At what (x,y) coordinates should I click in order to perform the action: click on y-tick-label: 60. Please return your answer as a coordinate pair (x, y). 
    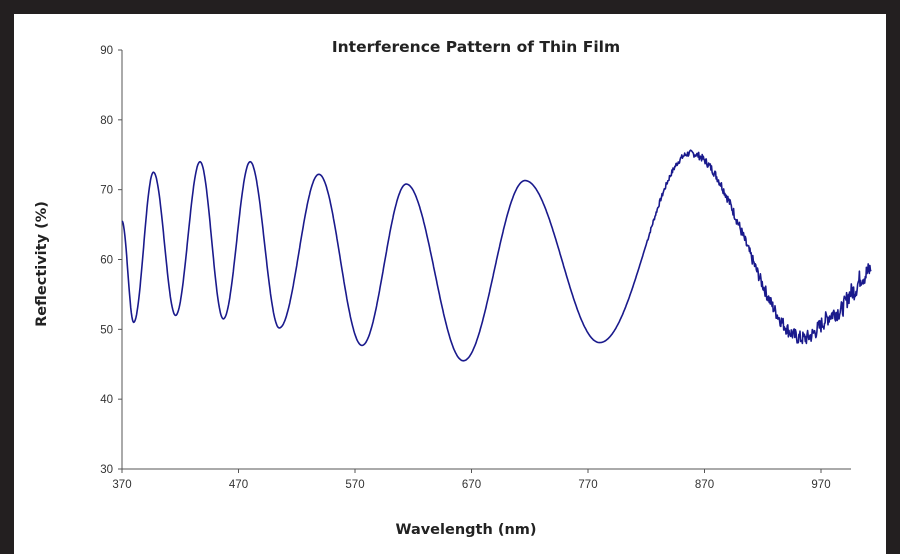
    Looking at the image, I should click on (106, 261).